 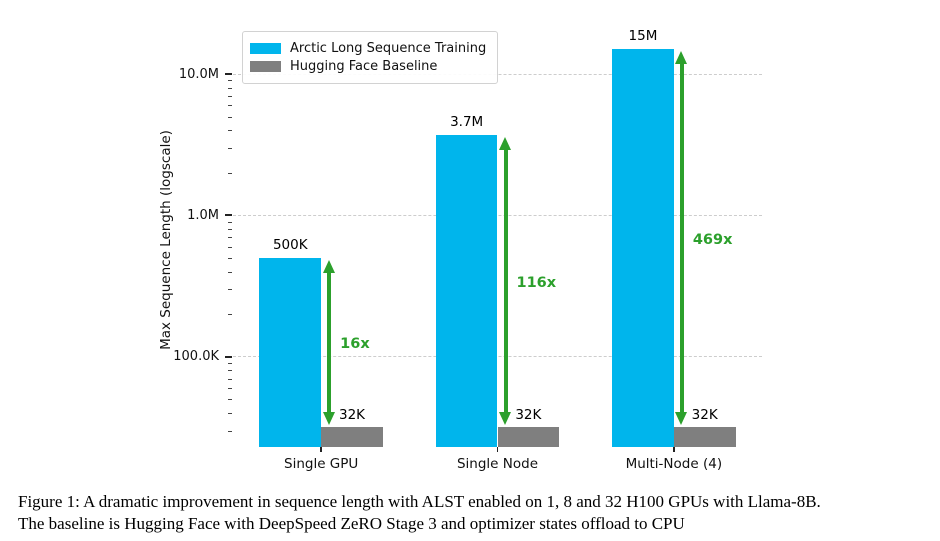 I want to click on multiplier-label: 116x, so click(x=536, y=282).